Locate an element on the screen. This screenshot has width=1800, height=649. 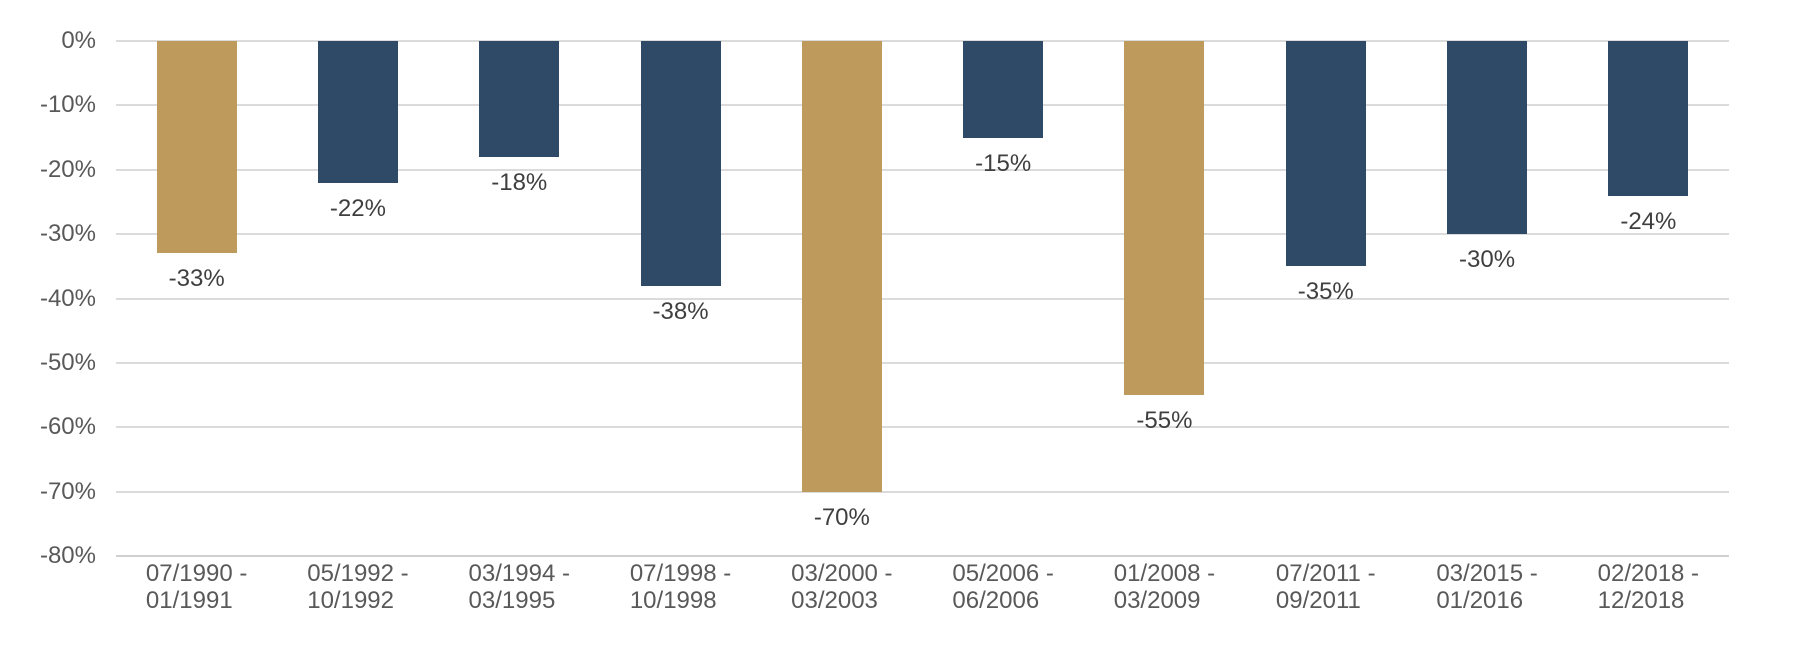
data-label: -33% is located at coordinates (196, 279).